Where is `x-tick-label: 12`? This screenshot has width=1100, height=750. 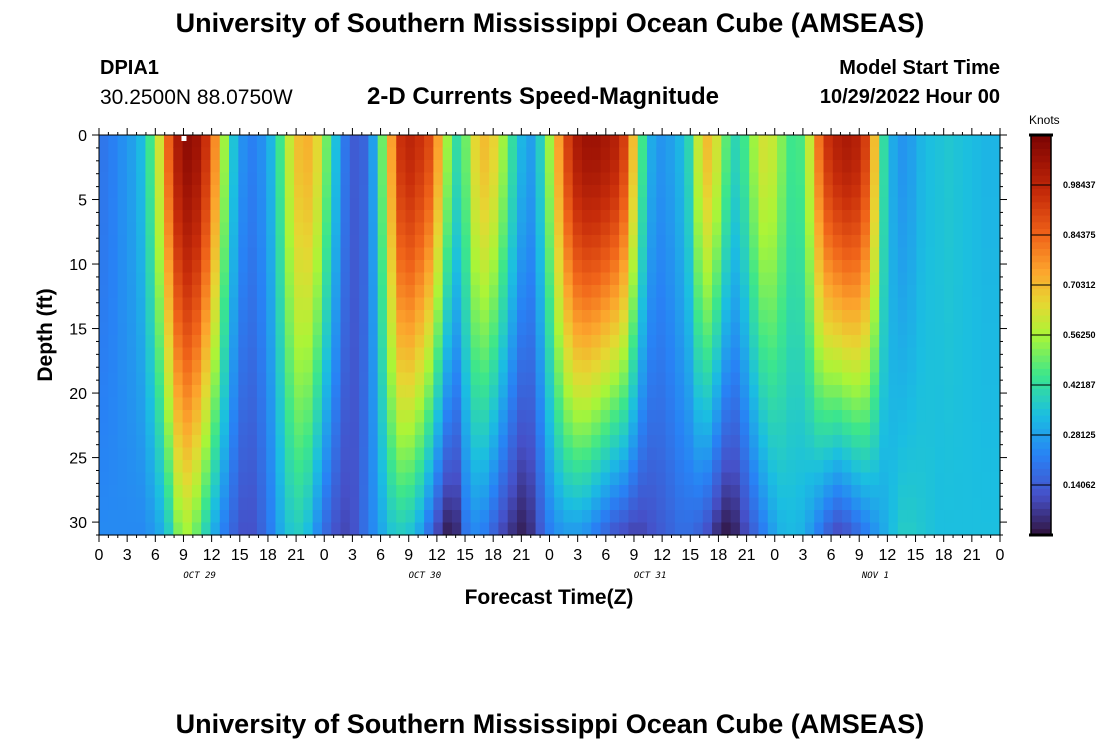 x-tick-label: 12 is located at coordinates (887, 555).